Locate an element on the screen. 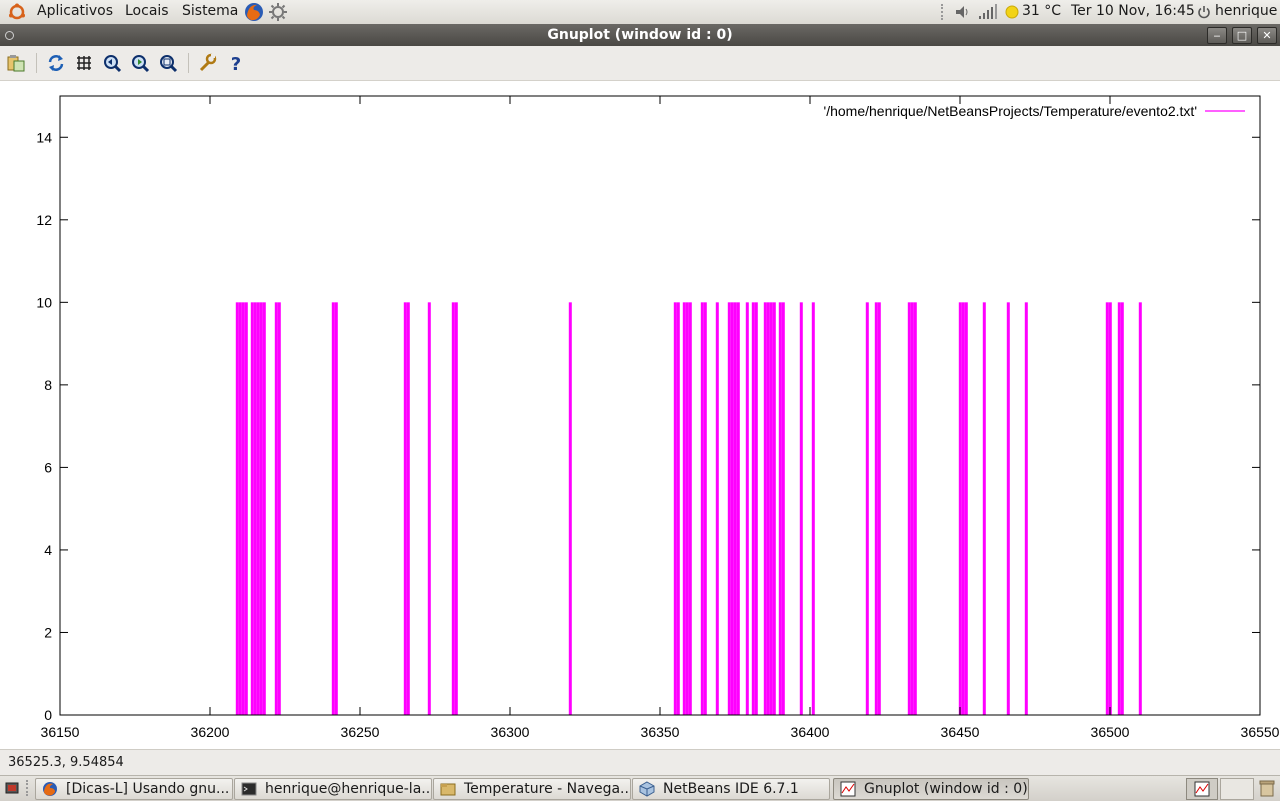 The height and width of the screenshot is (801, 1280). replot-icon is located at coordinates (56, 63).